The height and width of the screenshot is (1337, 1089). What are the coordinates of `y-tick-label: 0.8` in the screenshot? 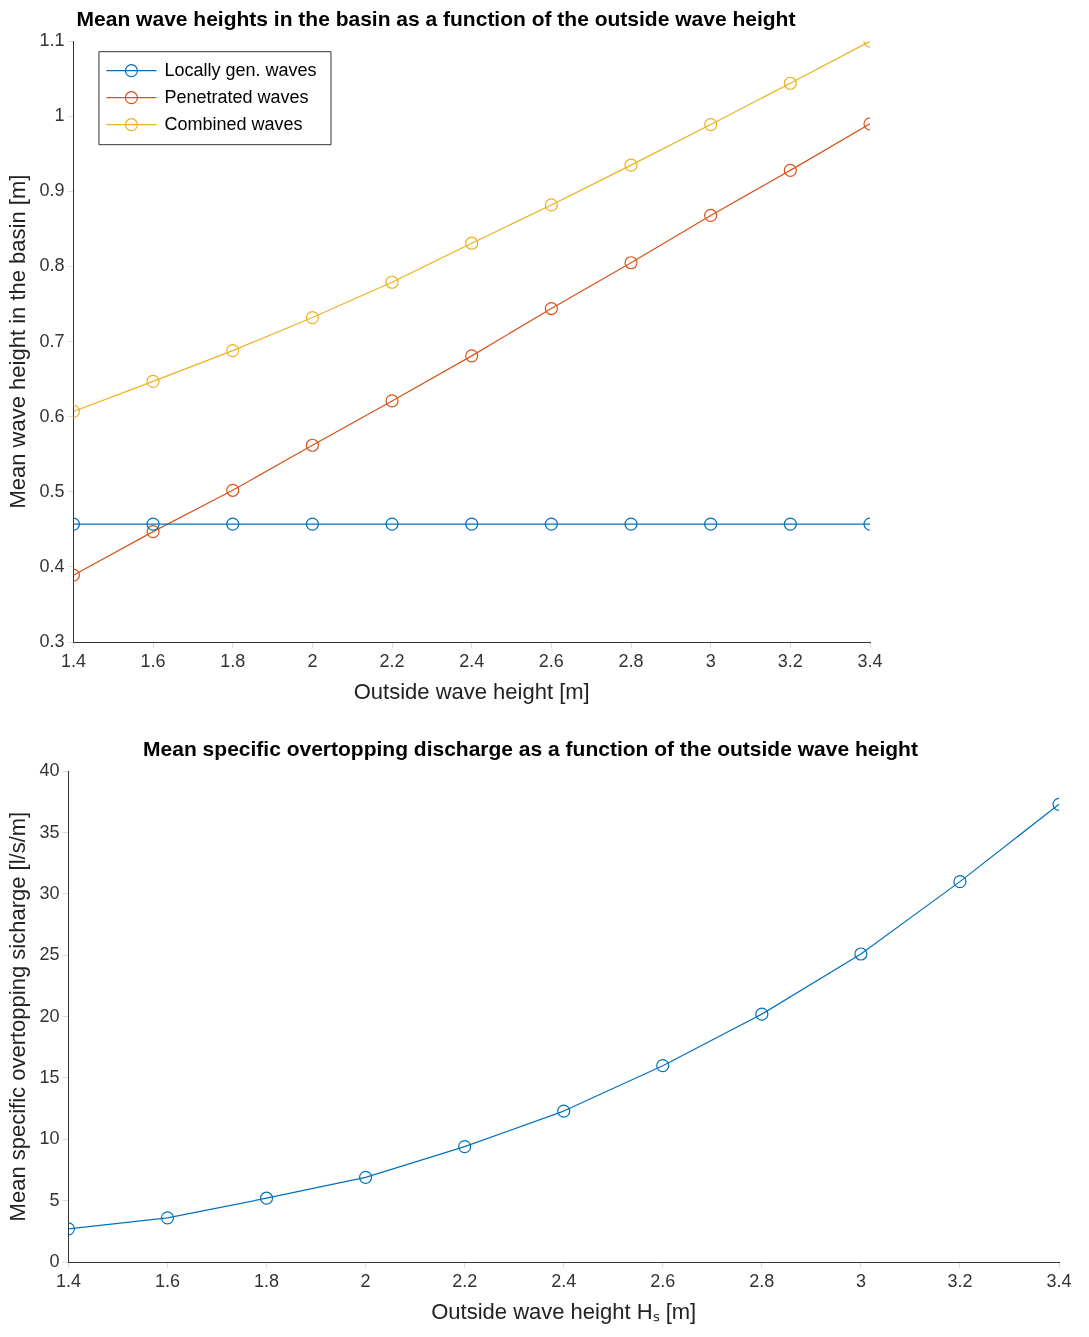 It's located at (52, 265).